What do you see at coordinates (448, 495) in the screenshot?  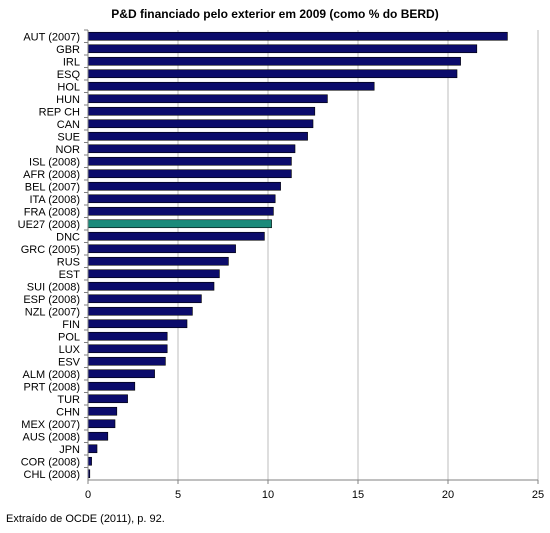 I see `x-tick-label: 20` at bounding box center [448, 495].